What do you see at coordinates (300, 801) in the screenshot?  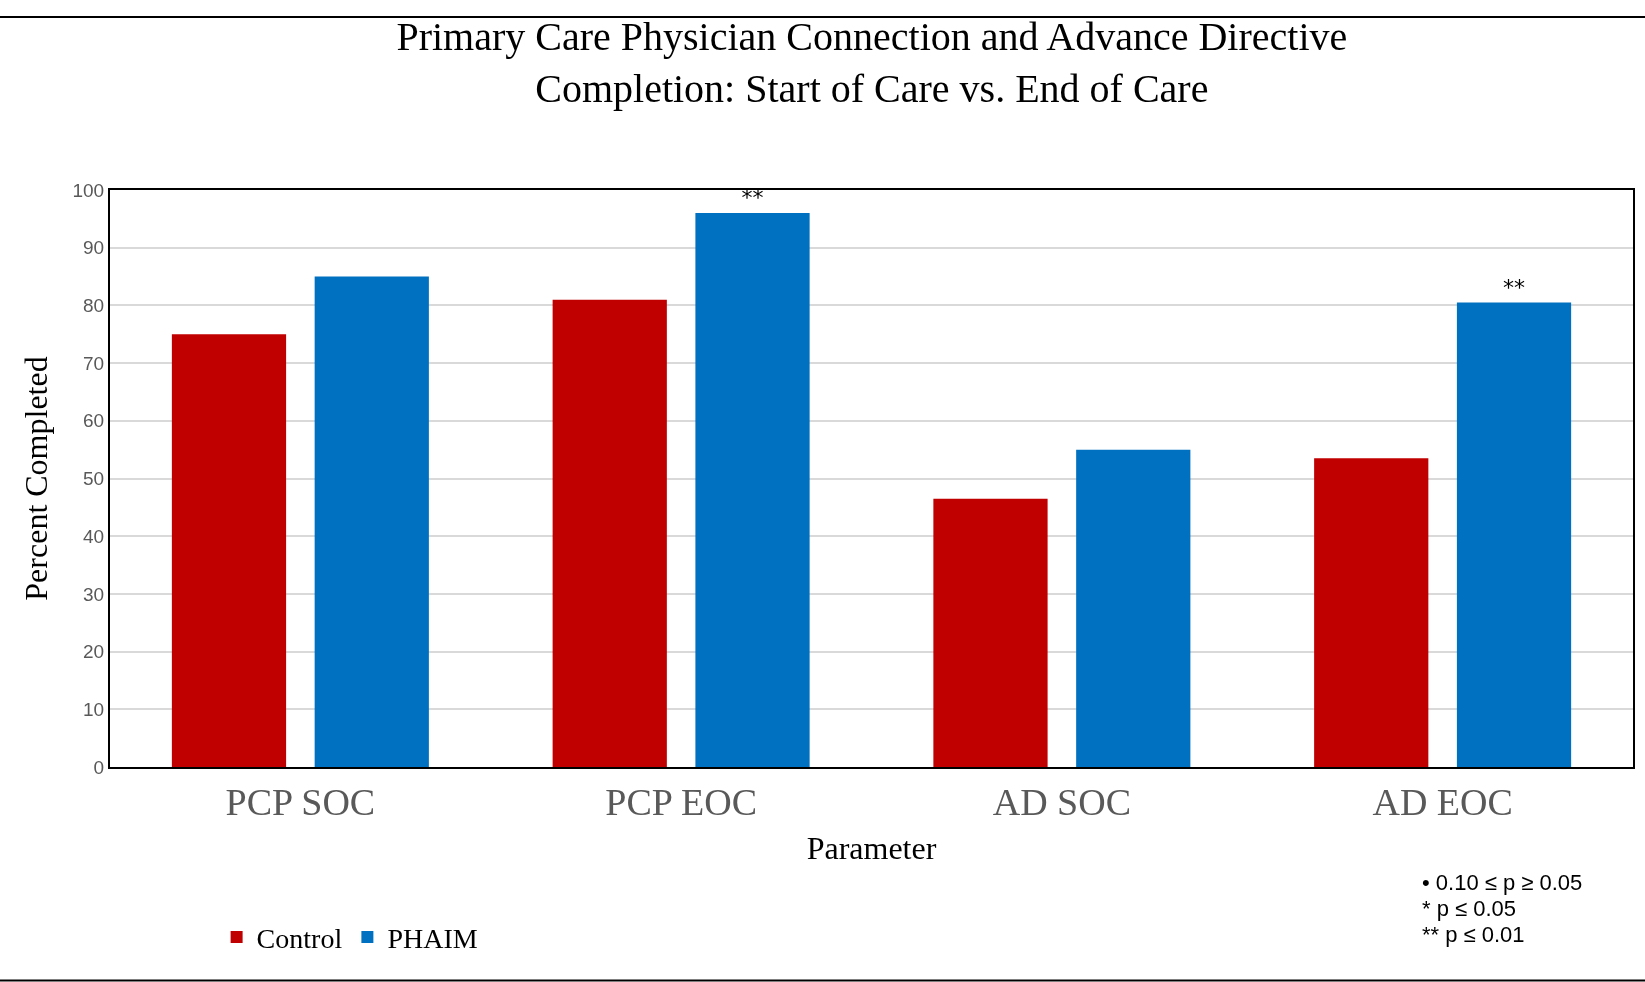 I see `x-tick-label: PCP SOC` at bounding box center [300, 801].